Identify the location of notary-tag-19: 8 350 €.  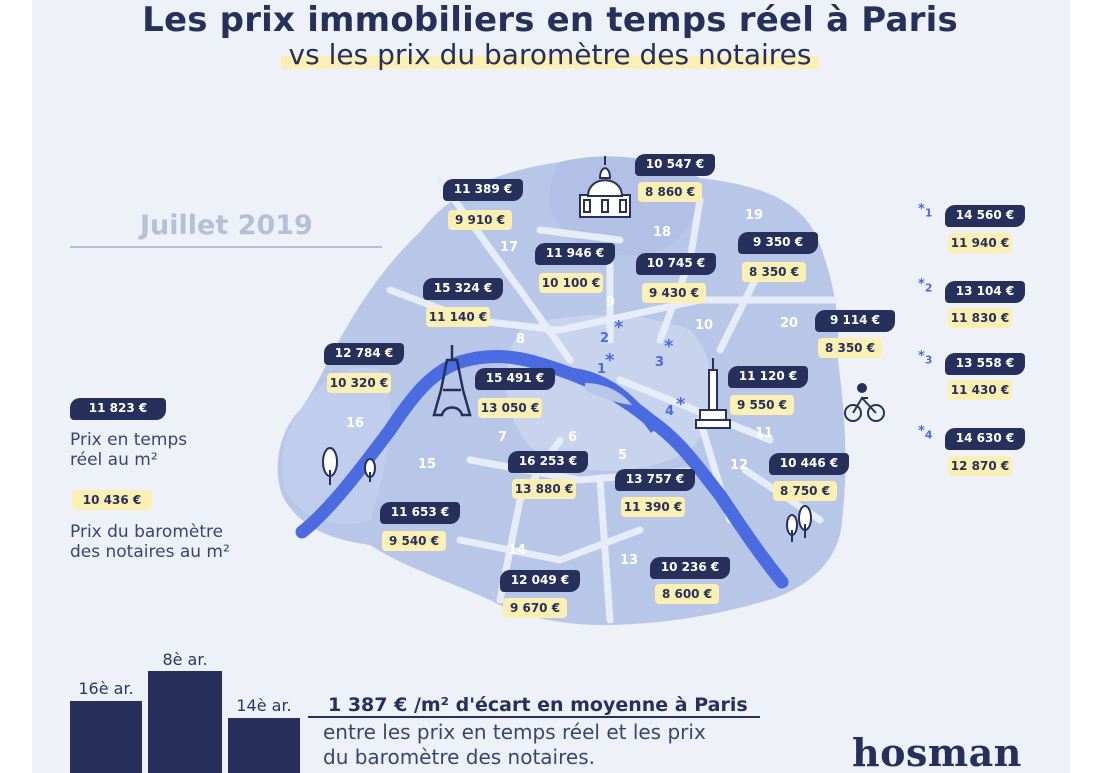
(774, 272).